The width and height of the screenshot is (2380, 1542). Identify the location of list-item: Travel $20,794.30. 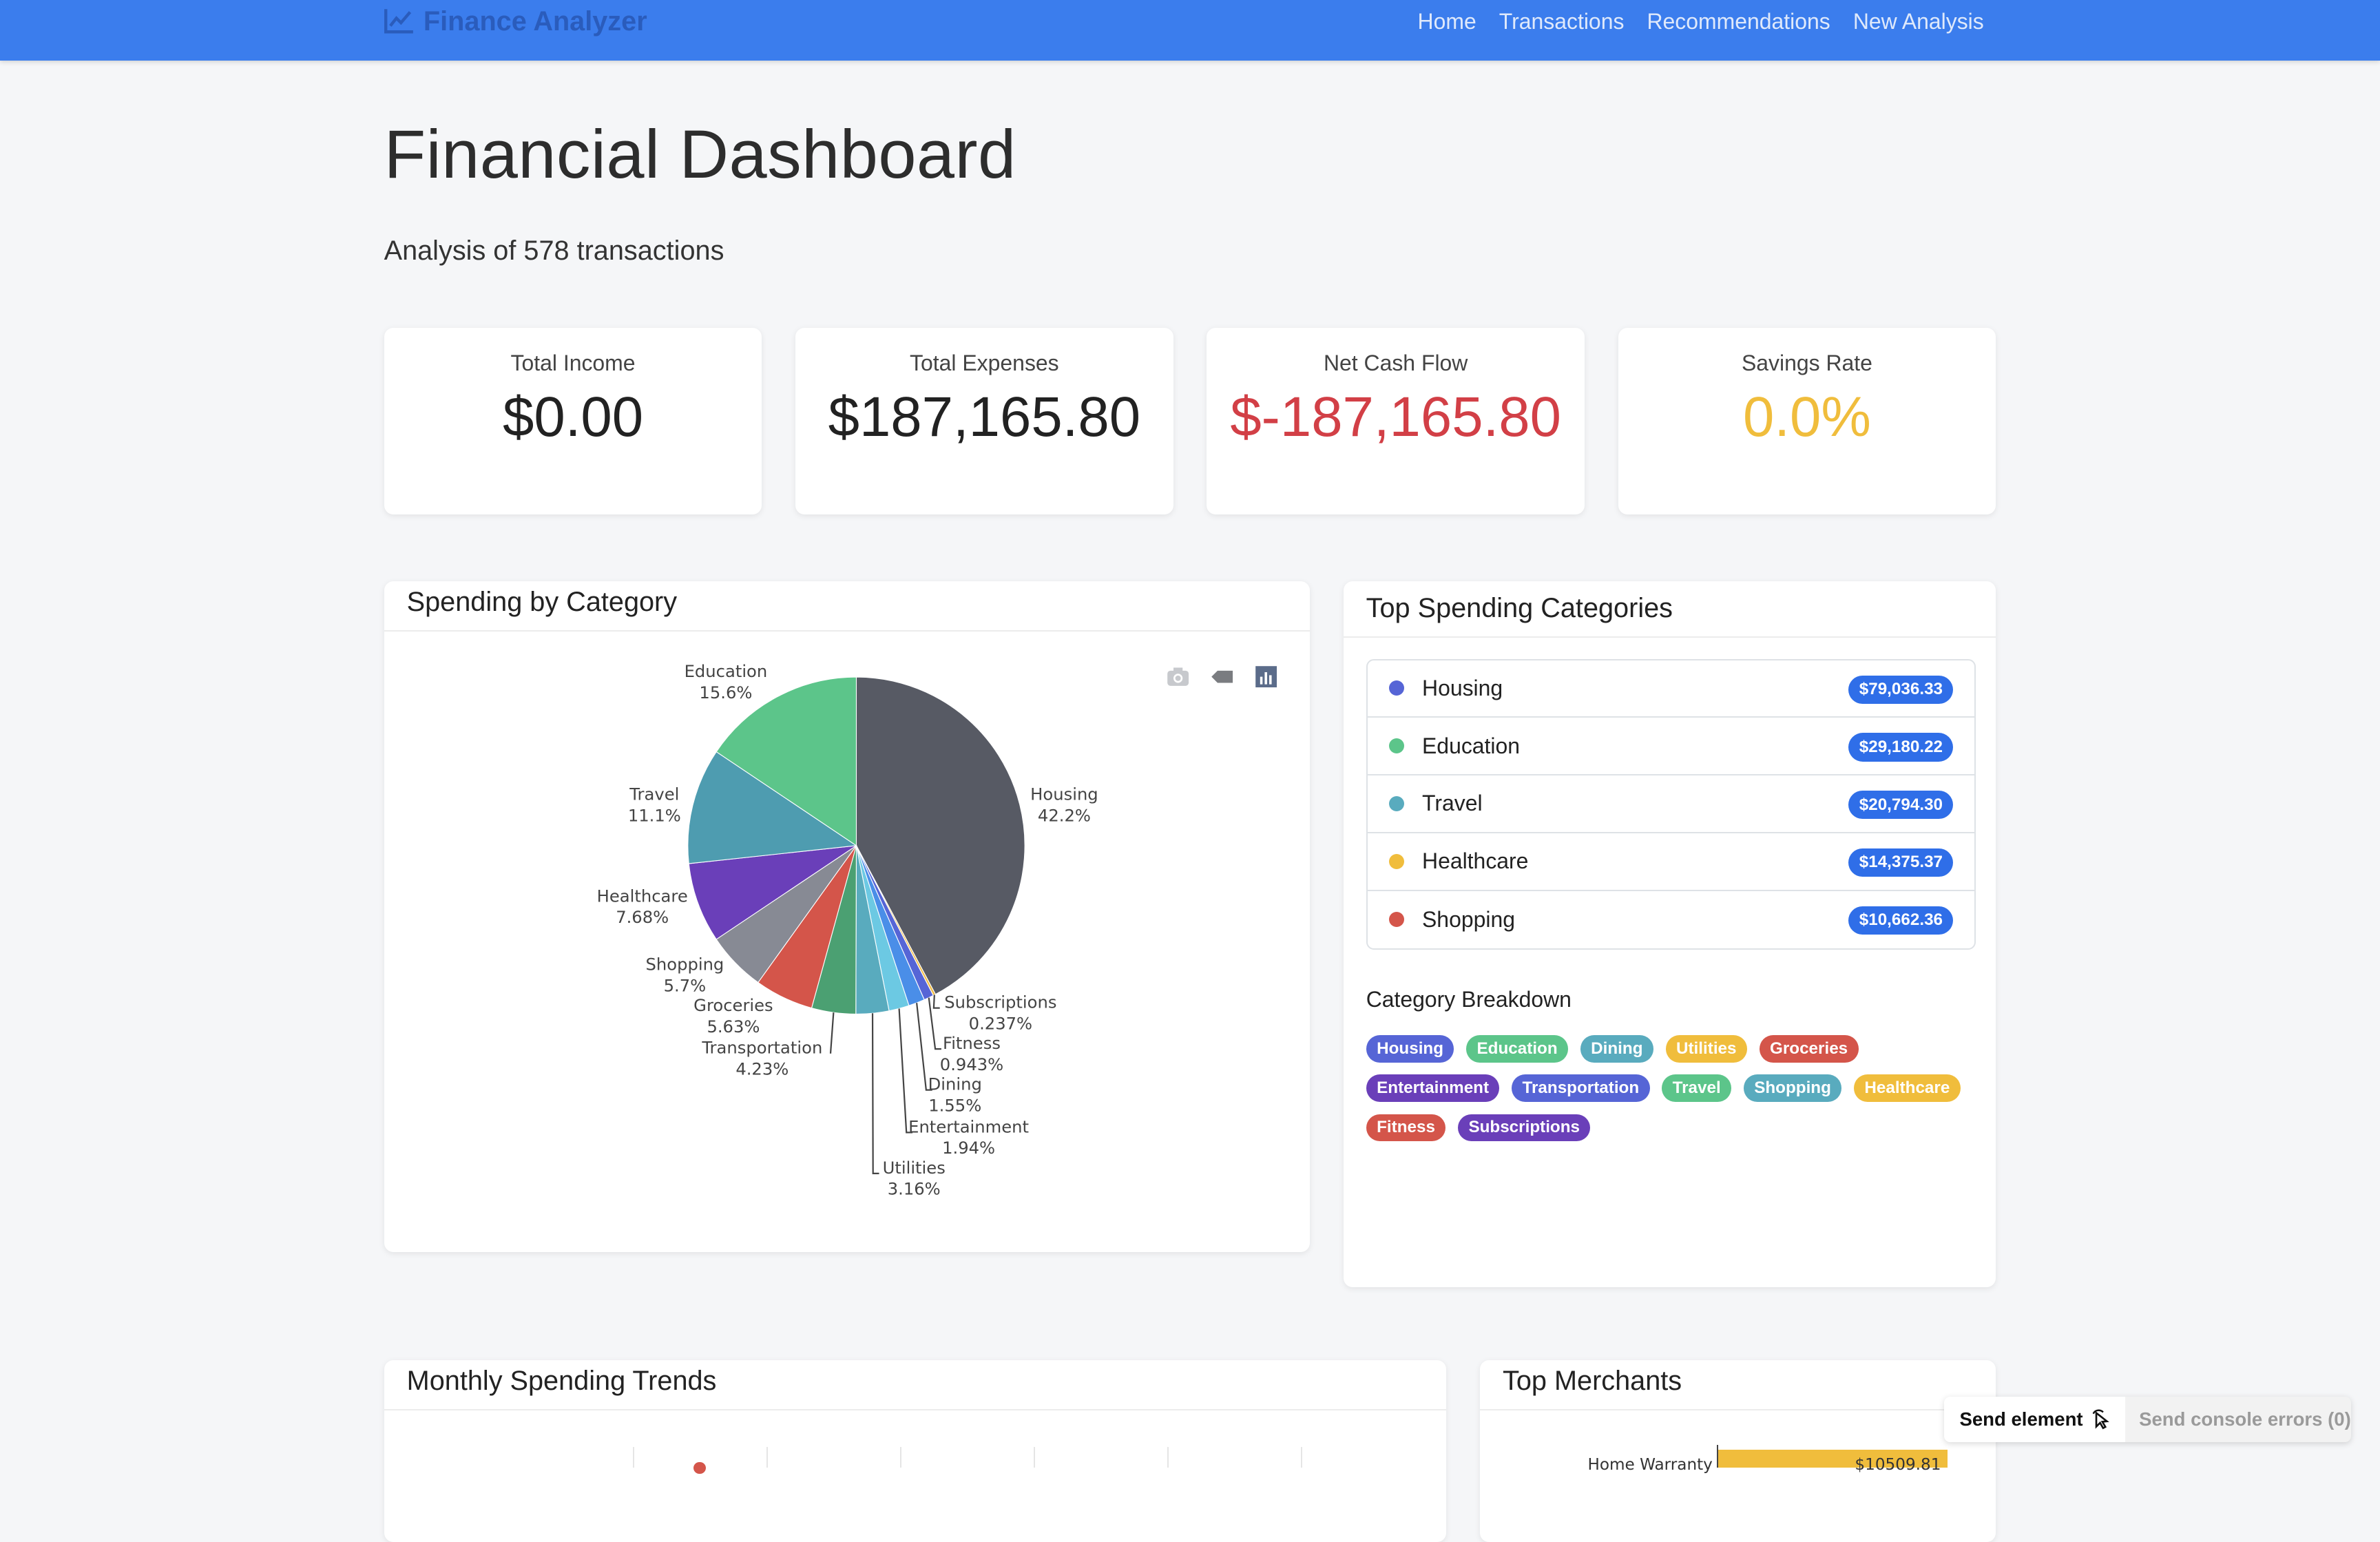
(1671, 804).